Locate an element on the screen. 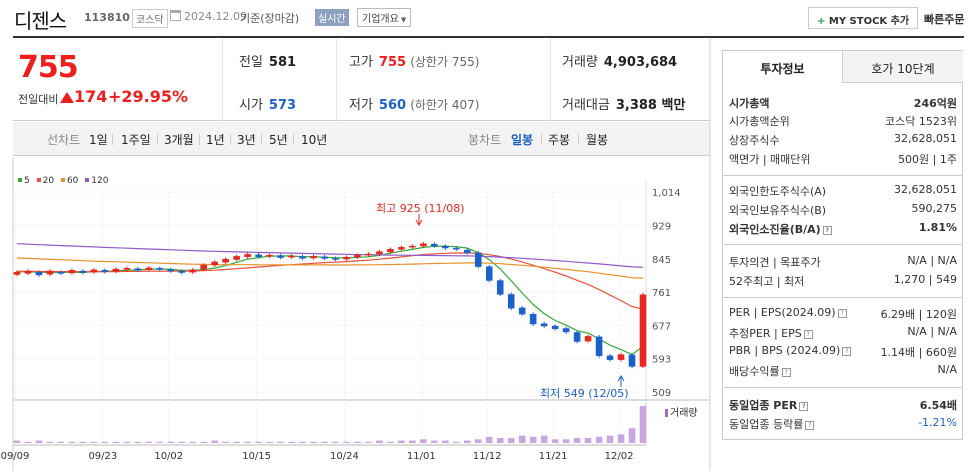 This screenshot has width=977, height=471. line-chart-label: 선차트 is located at coordinates (64, 140).